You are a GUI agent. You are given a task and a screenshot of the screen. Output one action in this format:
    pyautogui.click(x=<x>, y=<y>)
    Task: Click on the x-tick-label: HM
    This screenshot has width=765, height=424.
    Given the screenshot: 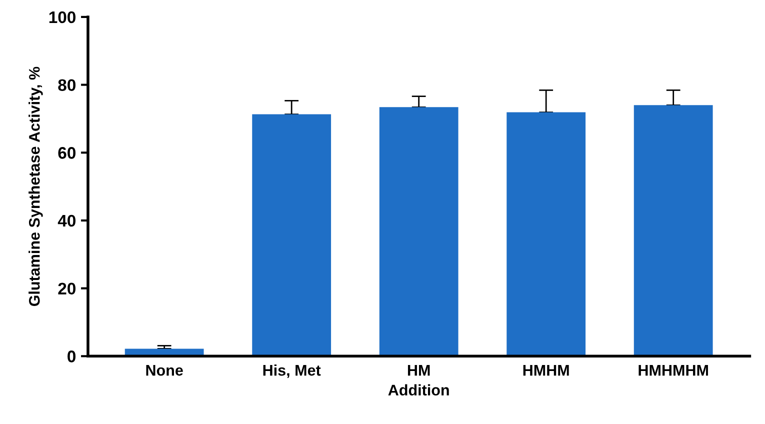 What is the action you would take?
    pyautogui.click(x=419, y=370)
    